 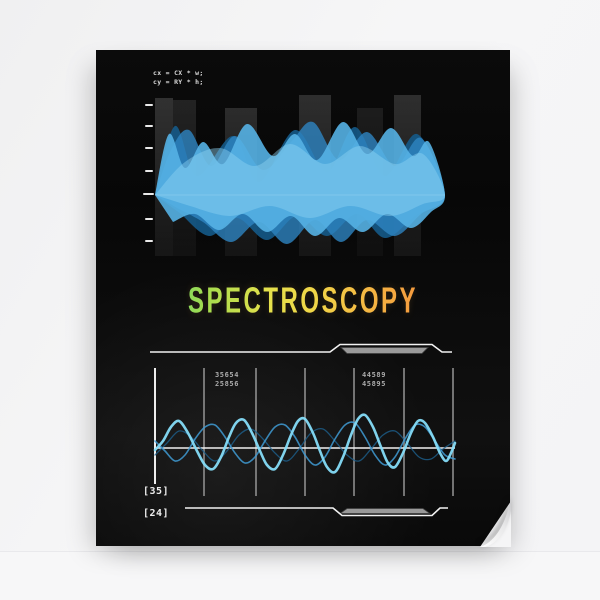 I want to click on bracket-label-24: [24], so click(x=156, y=513).